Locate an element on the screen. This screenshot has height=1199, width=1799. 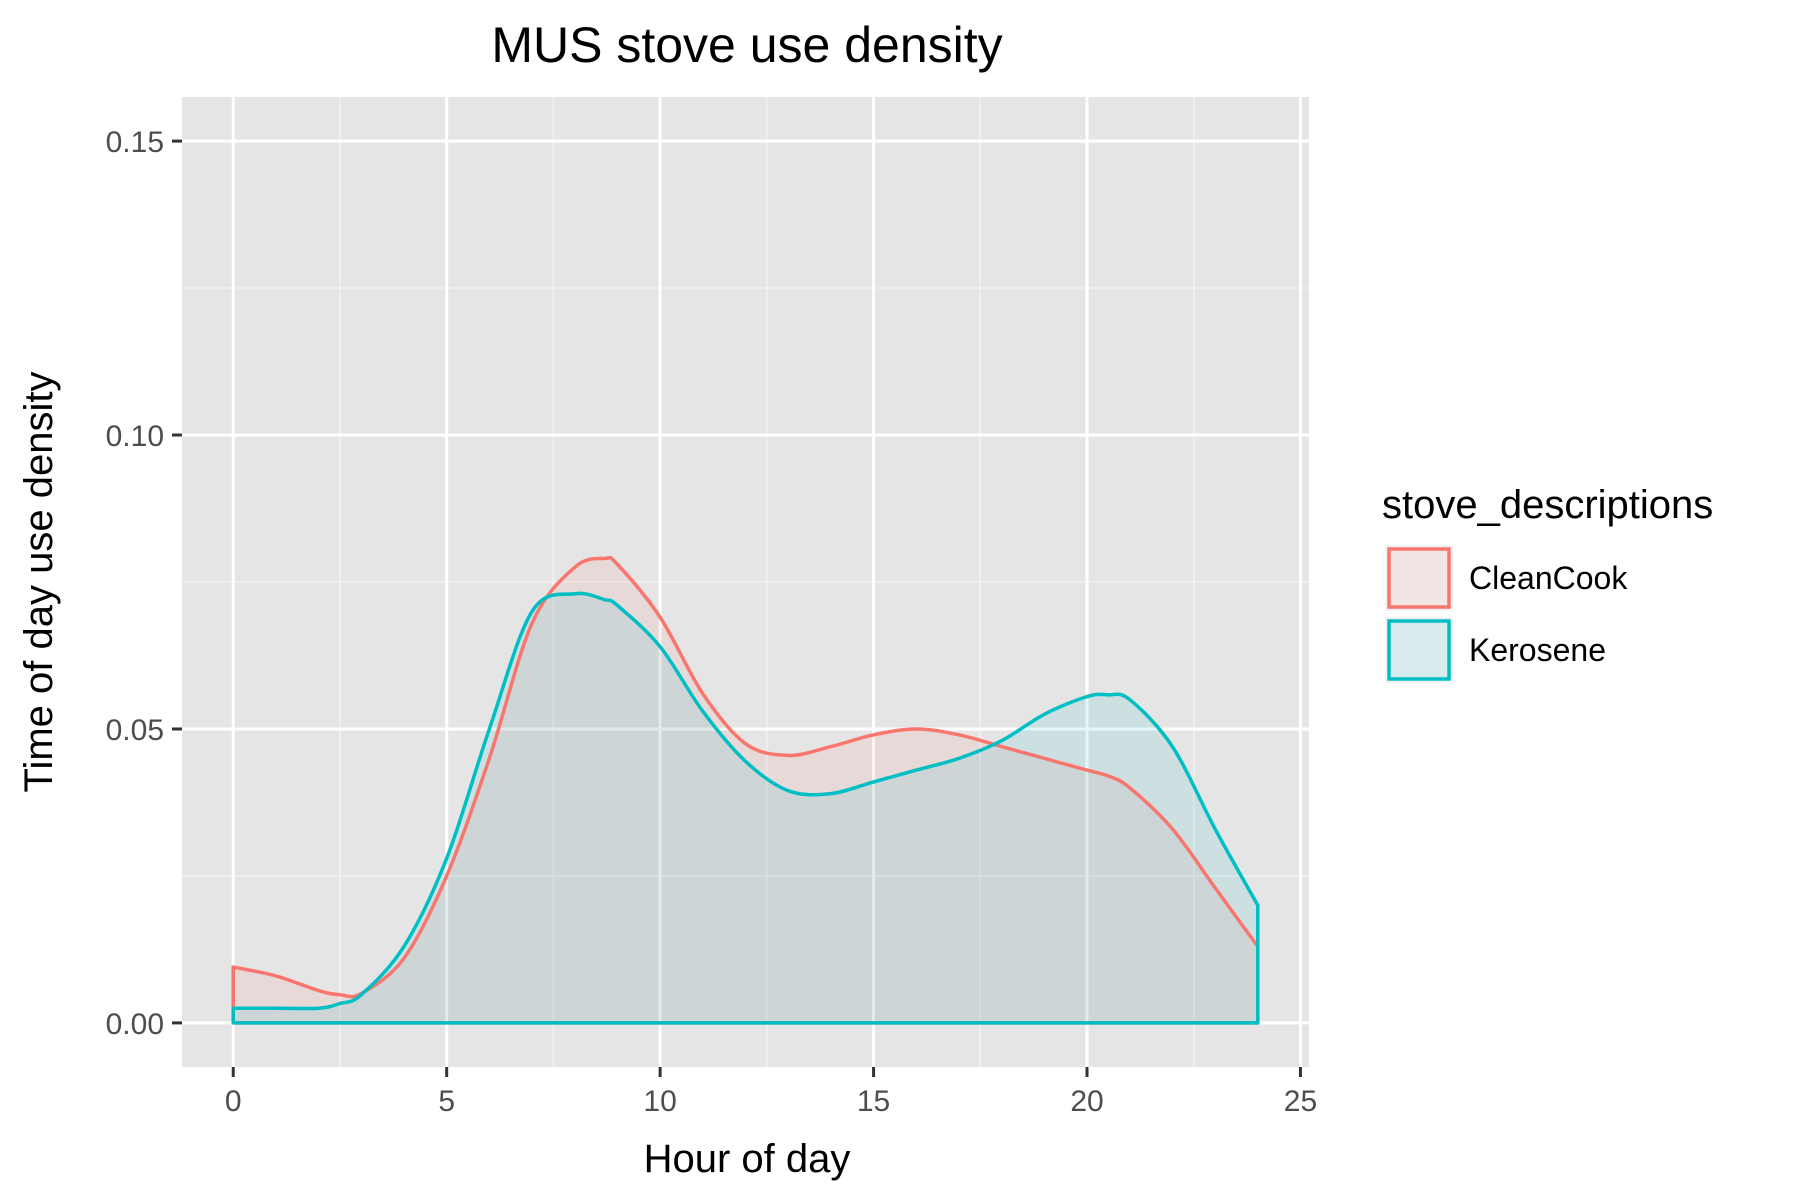
x-axis-title: Hour of day is located at coordinates (747, 1159).